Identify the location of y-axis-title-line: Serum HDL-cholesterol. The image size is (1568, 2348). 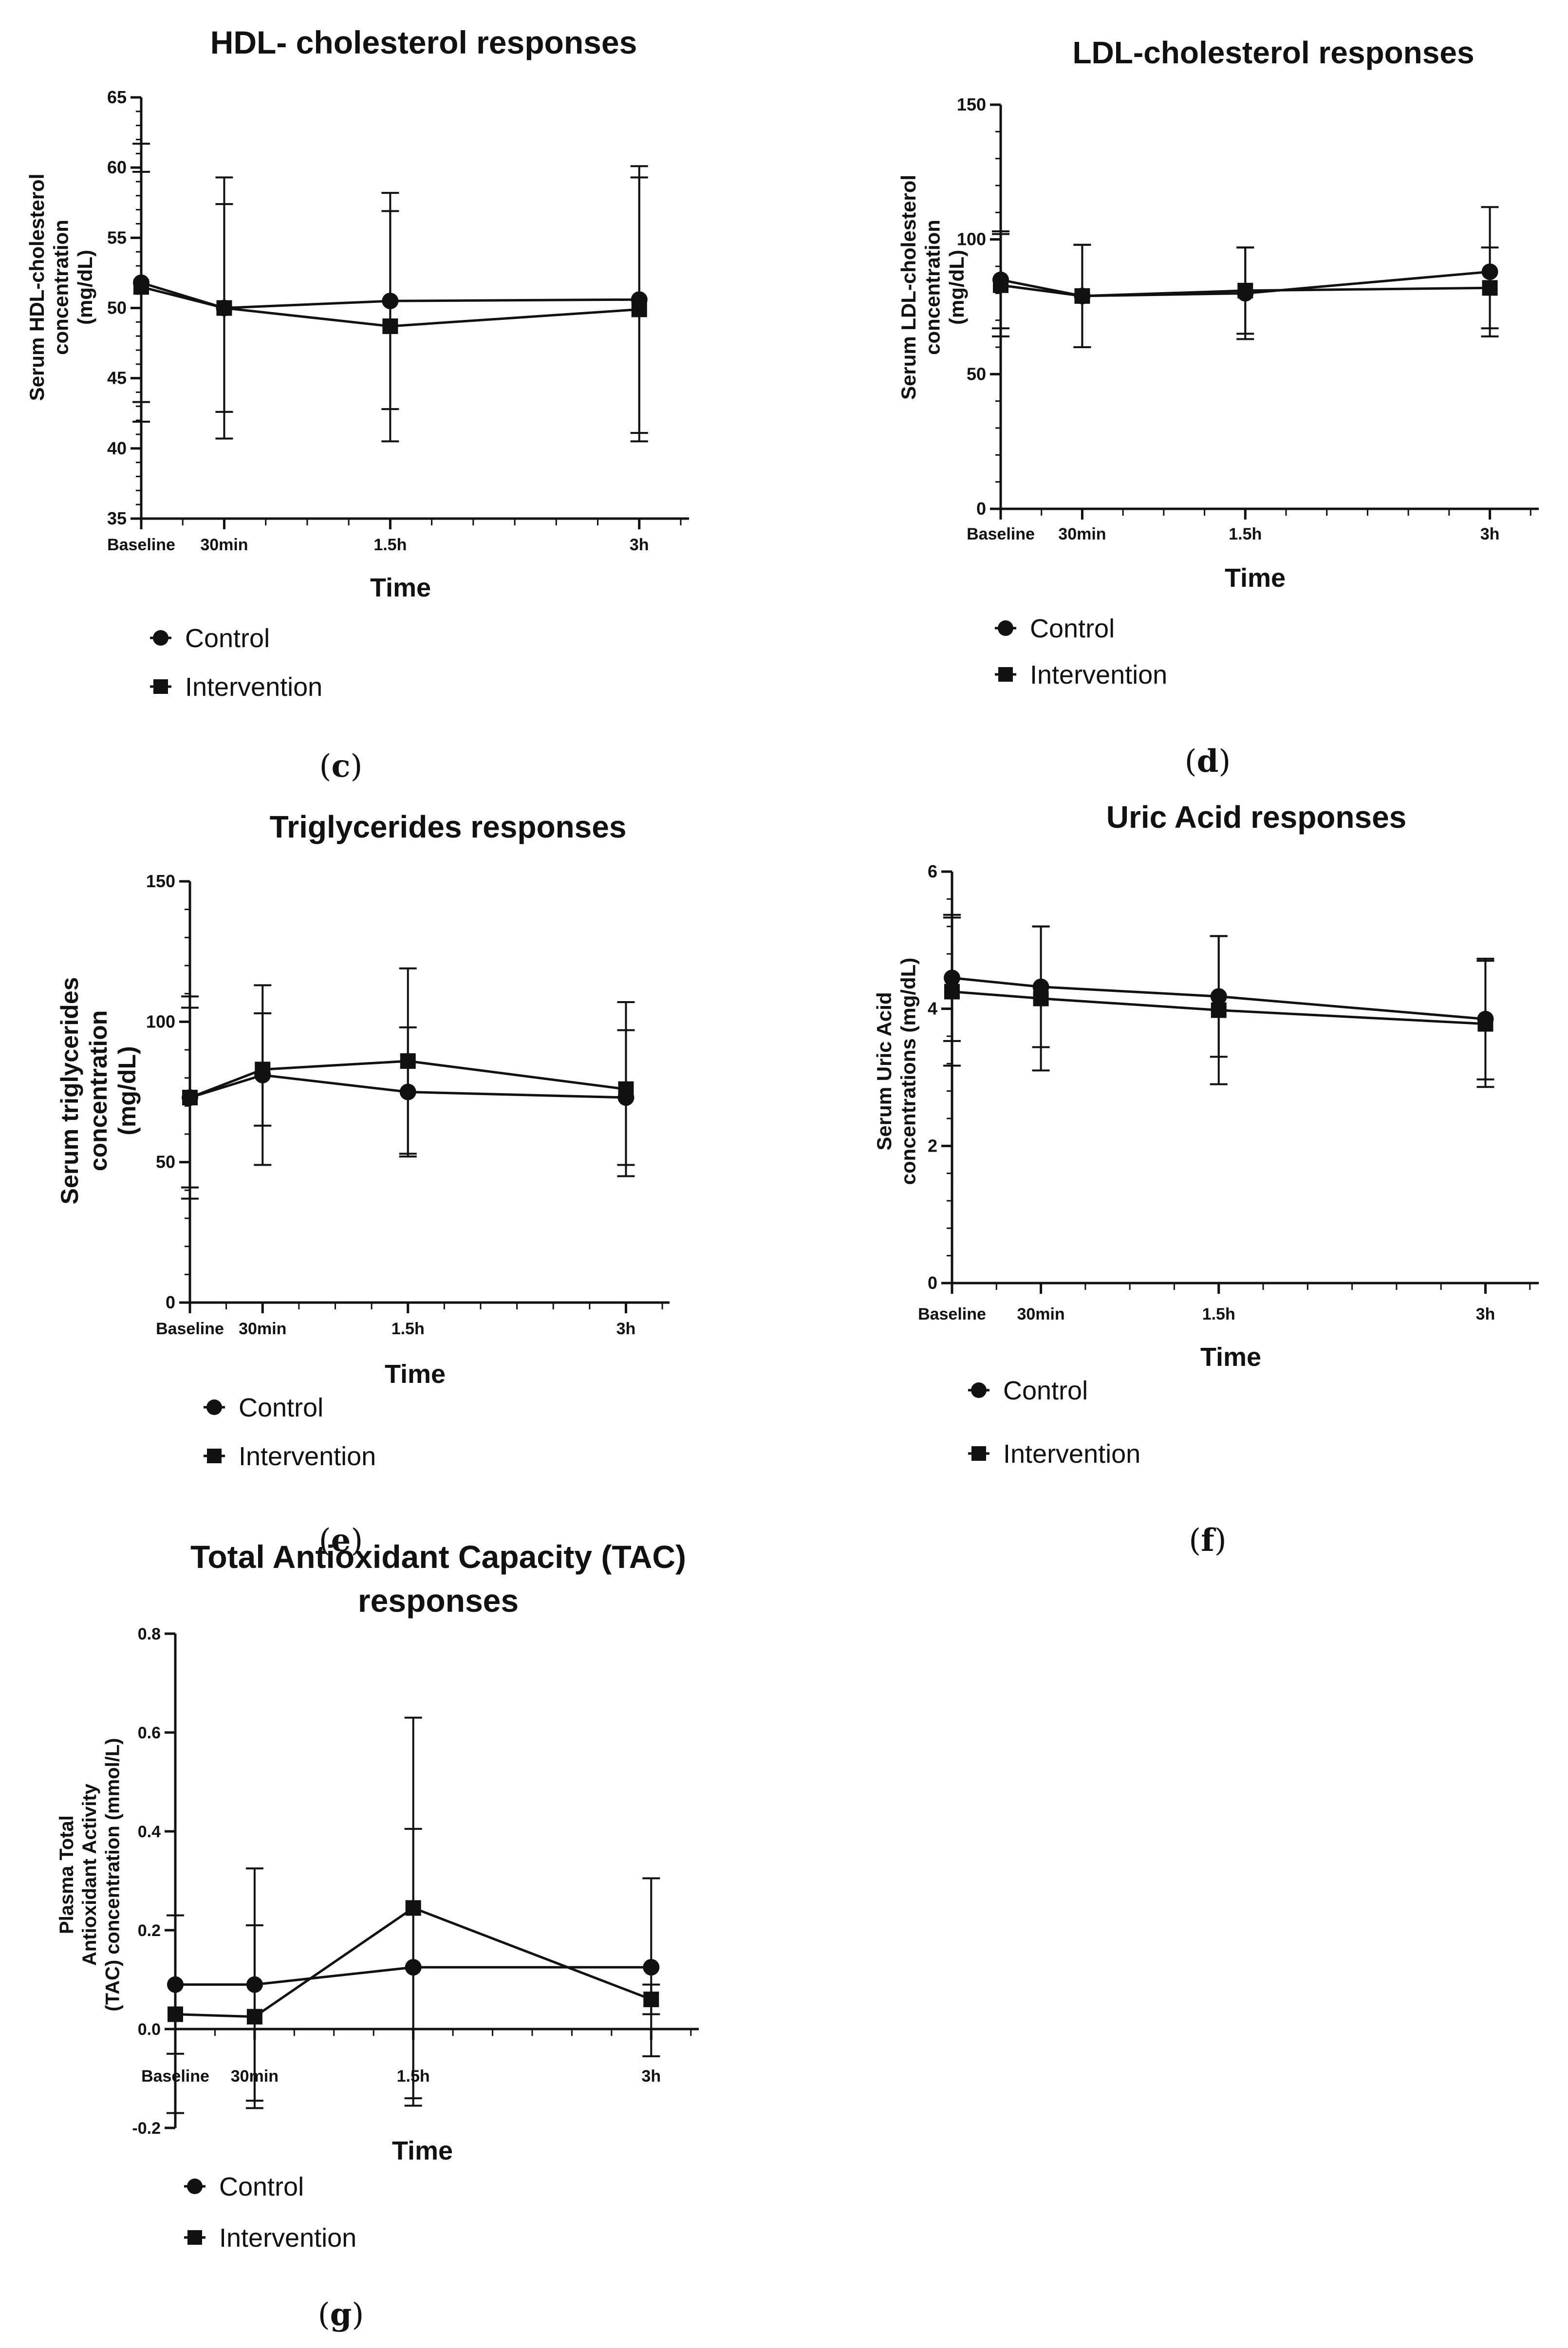
(36, 287).